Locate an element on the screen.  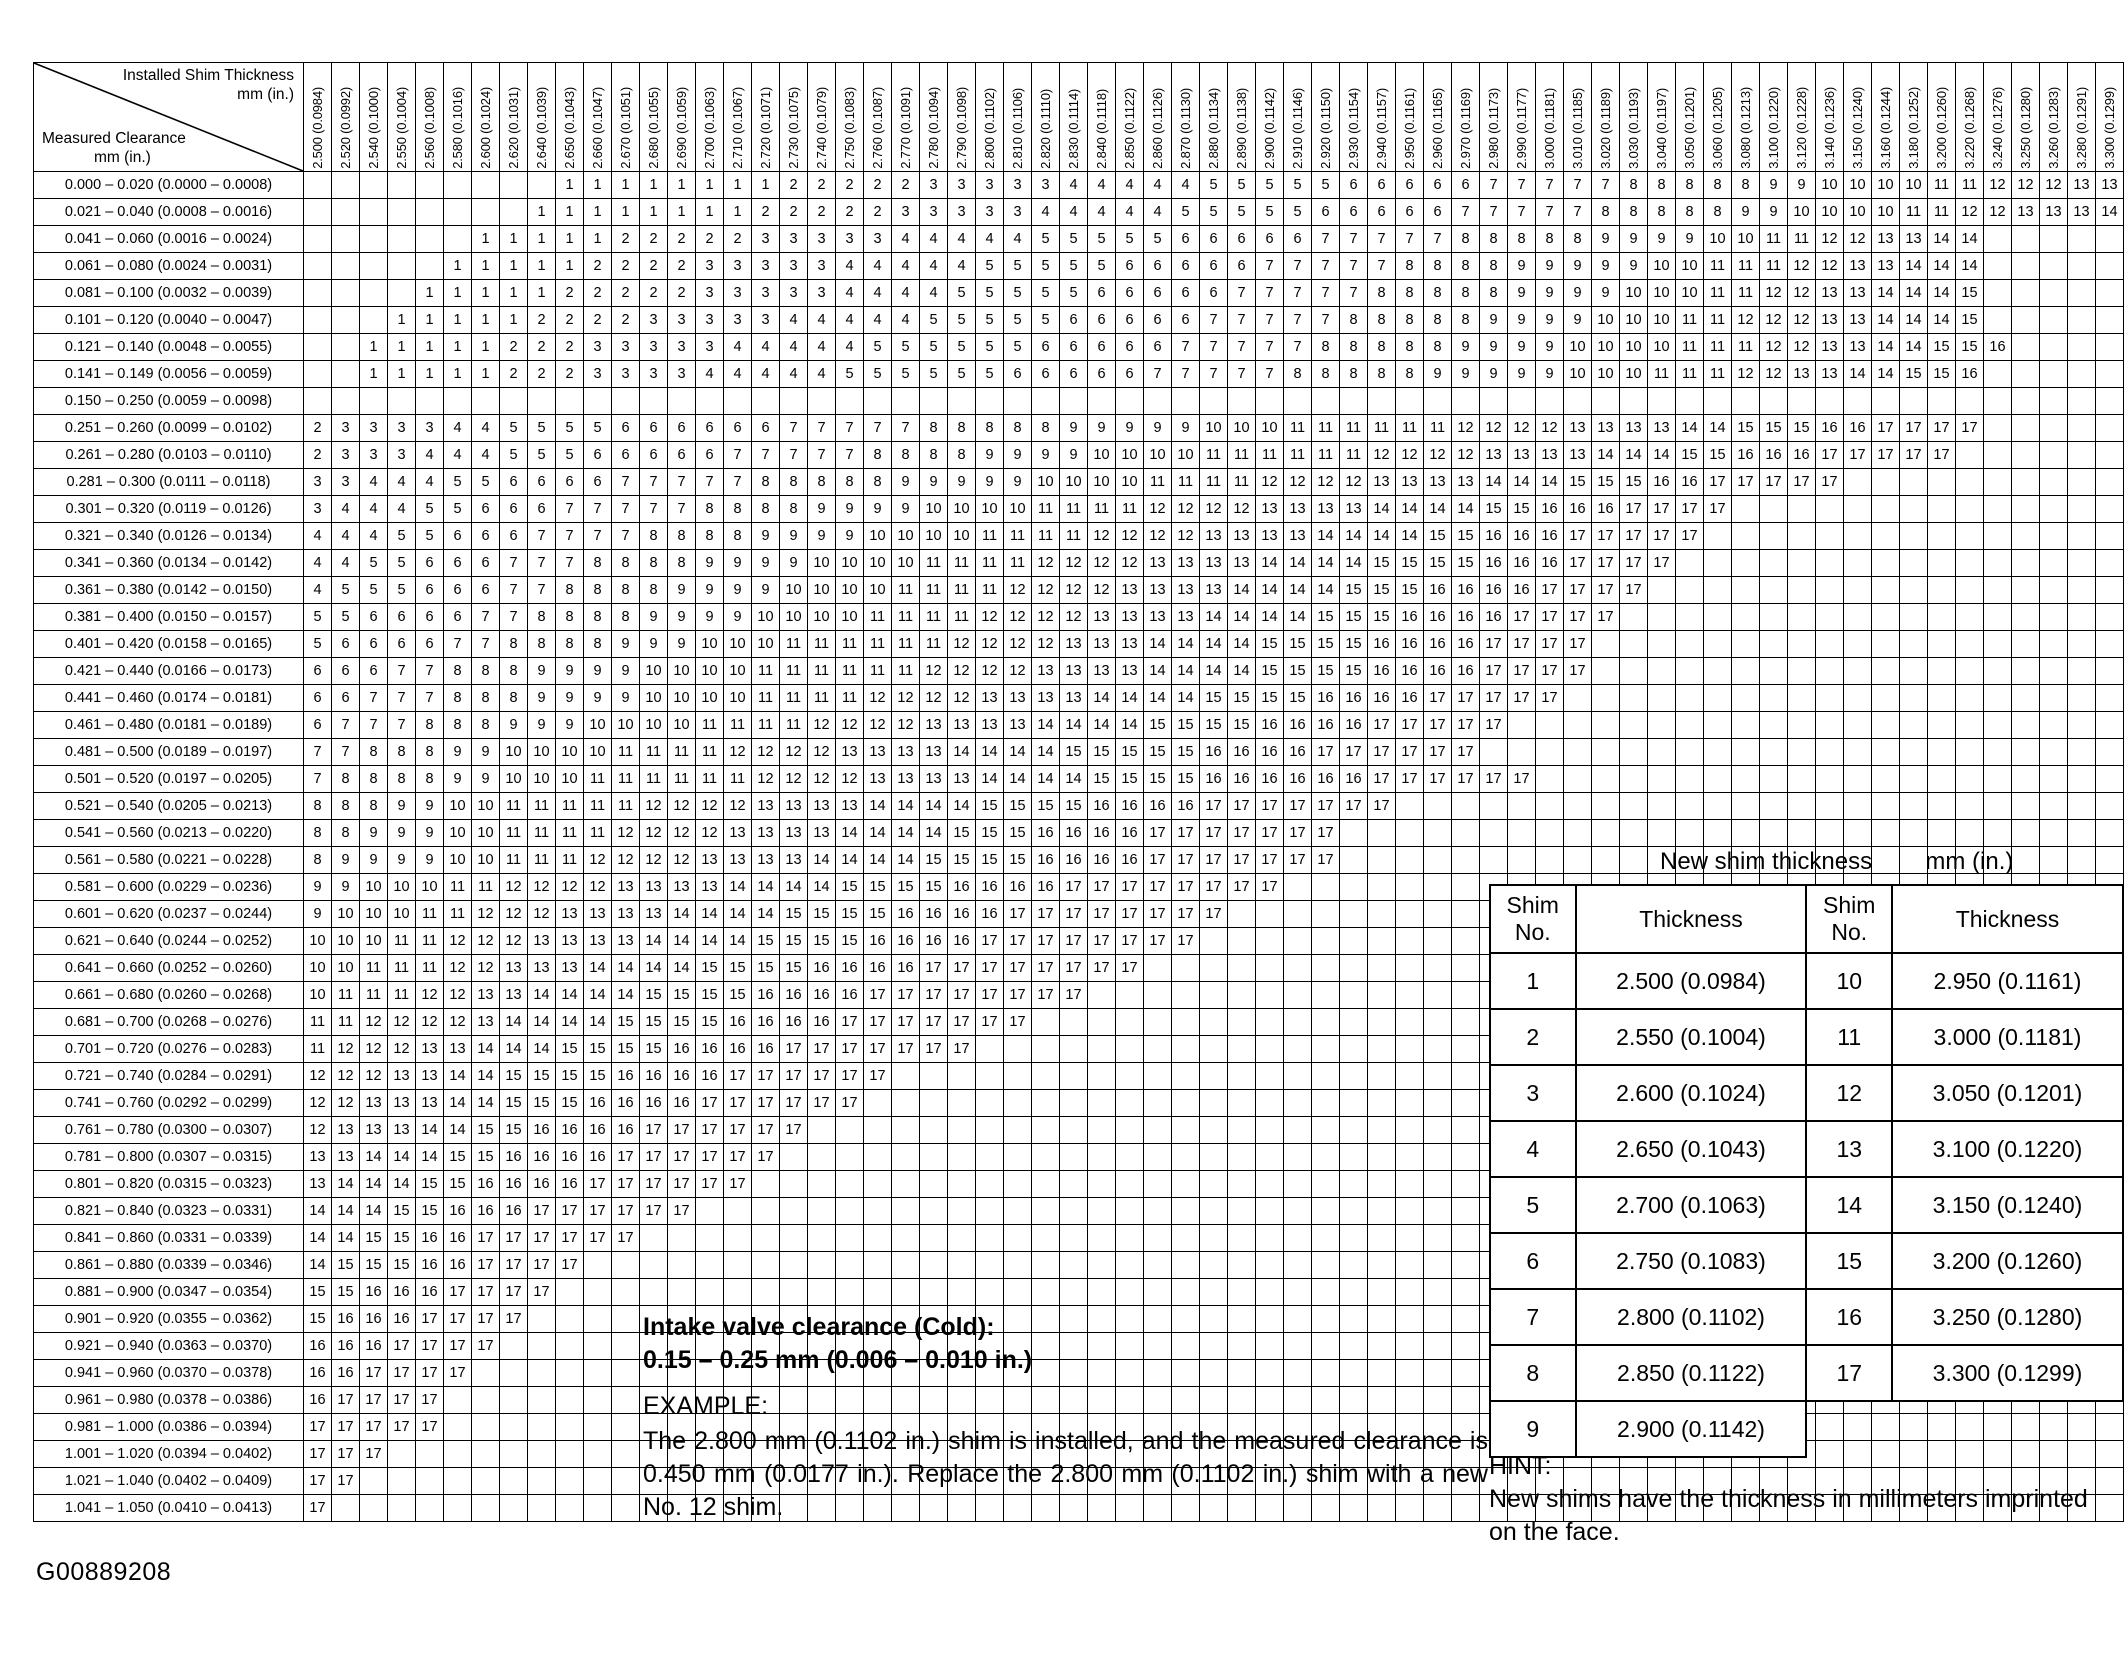
column-header-label: 3.010 (0.1185) is located at coordinates (1577, 128).